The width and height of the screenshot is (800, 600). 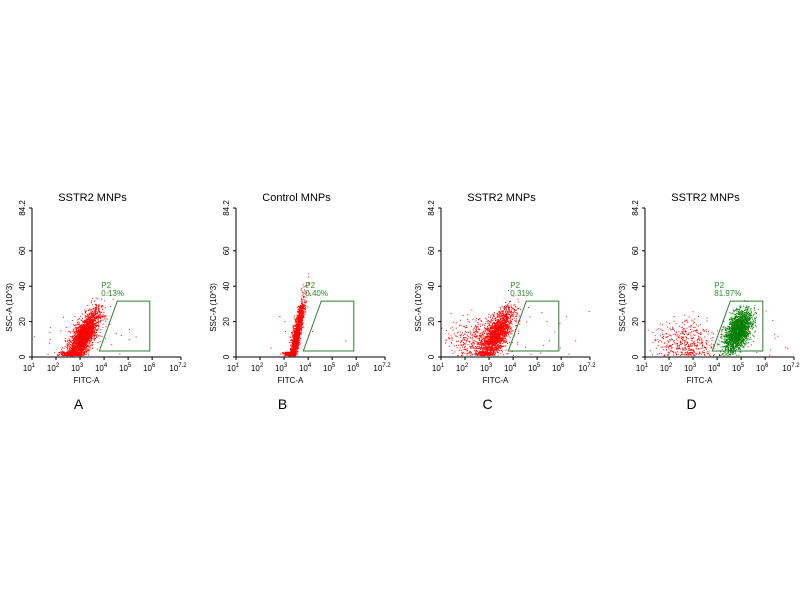 I want to click on plot-title: SSTR2 MNPs, so click(x=501, y=198).